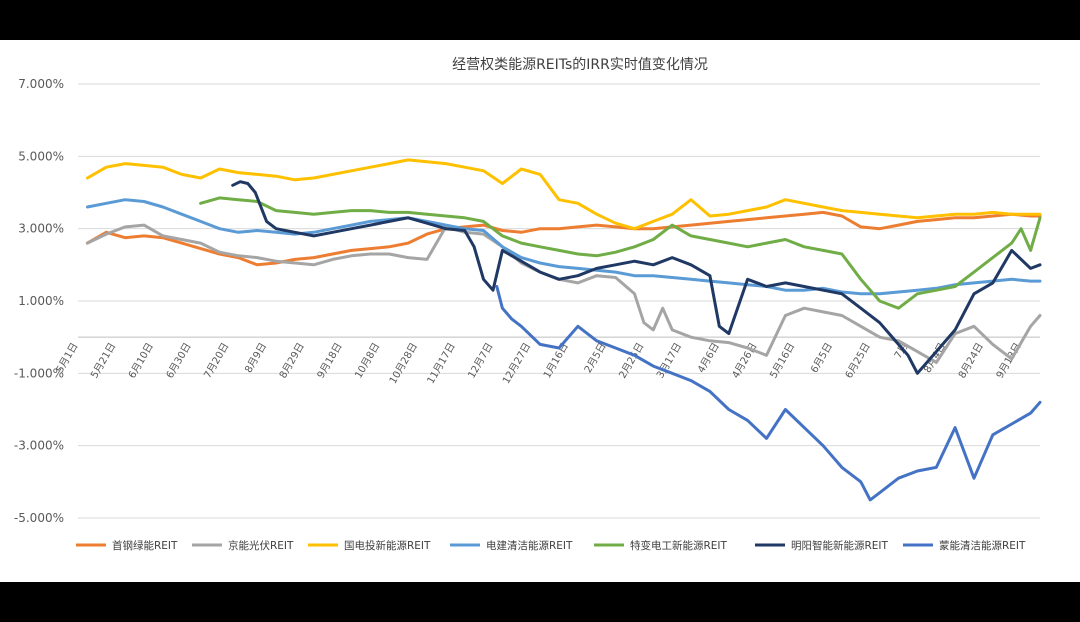 Image resolution: width=1080 pixels, height=622 pixels. I want to click on x-tick-label: 10月8日, so click(367, 361).